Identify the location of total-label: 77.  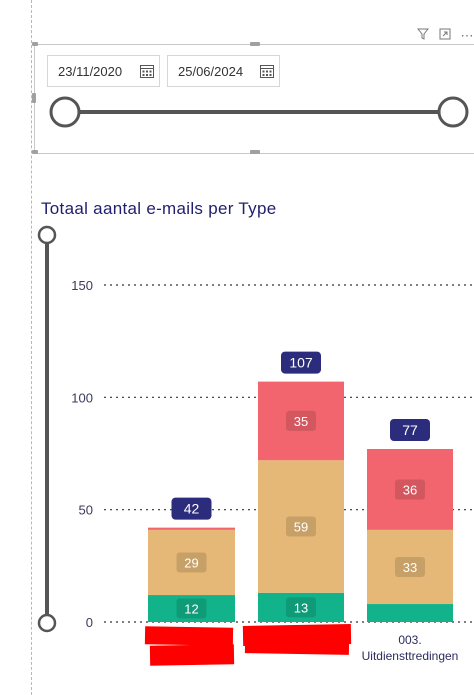
(410, 430).